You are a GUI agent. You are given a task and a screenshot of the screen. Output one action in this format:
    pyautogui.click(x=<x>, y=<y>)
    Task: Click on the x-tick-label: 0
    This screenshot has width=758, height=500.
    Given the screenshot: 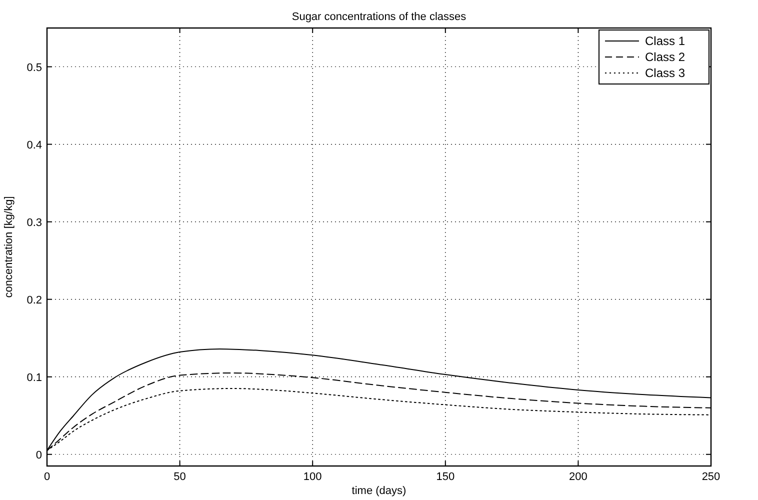 What is the action you would take?
    pyautogui.click(x=47, y=477)
    